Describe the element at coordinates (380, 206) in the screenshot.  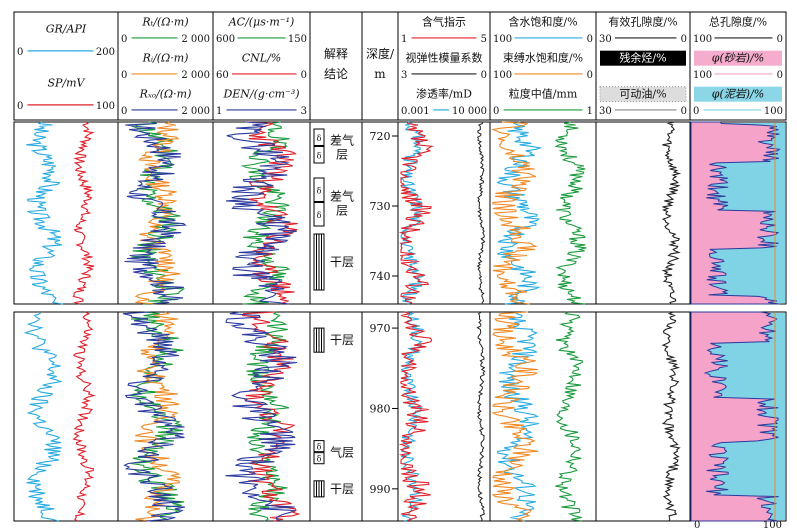
I see `depth-tick-label: 730` at that location.